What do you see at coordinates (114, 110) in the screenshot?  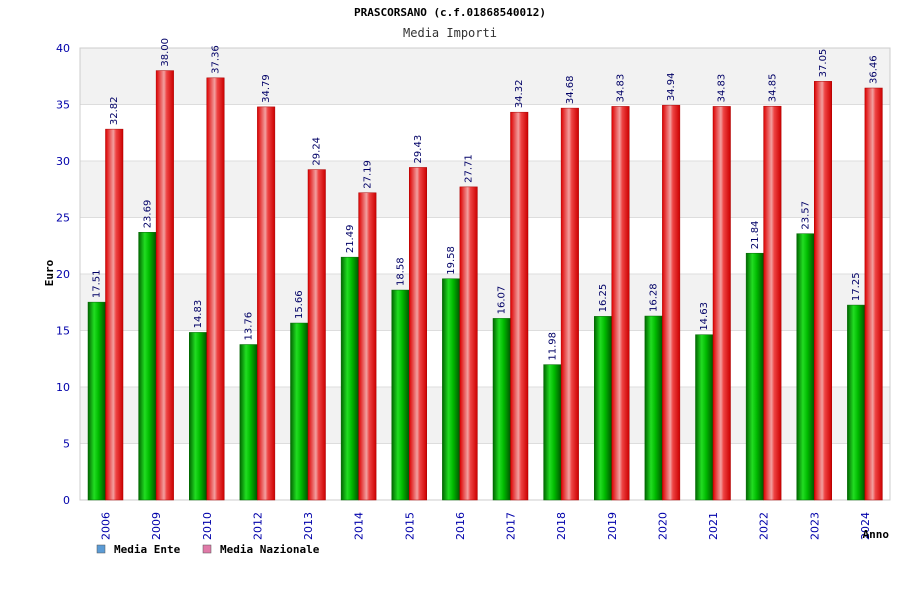 I see `data-label: 32.82` at bounding box center [114, 110].